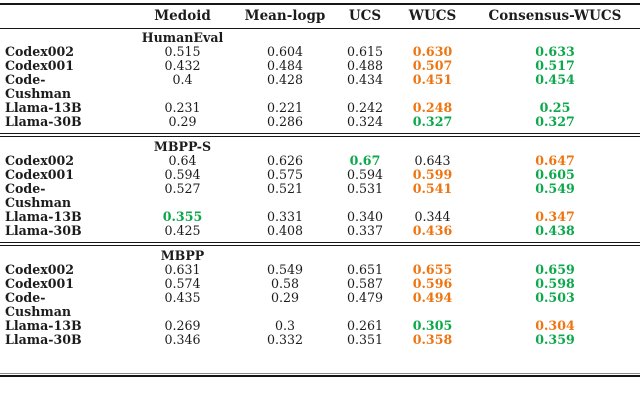  What do you see at coordinates (365, 230) in the screenshot?
I see `value-cell: 0.337` at bounding box center [365, 230].